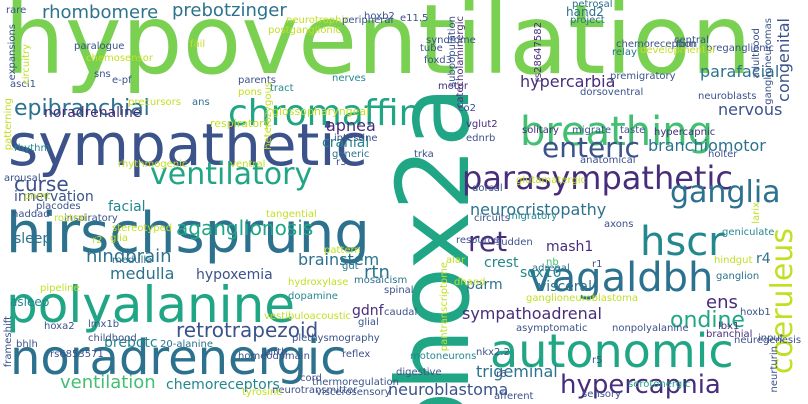 Image resolution: width=808 pixels, height=404 pixels. I want to click on word: resource, so click(478, 240).